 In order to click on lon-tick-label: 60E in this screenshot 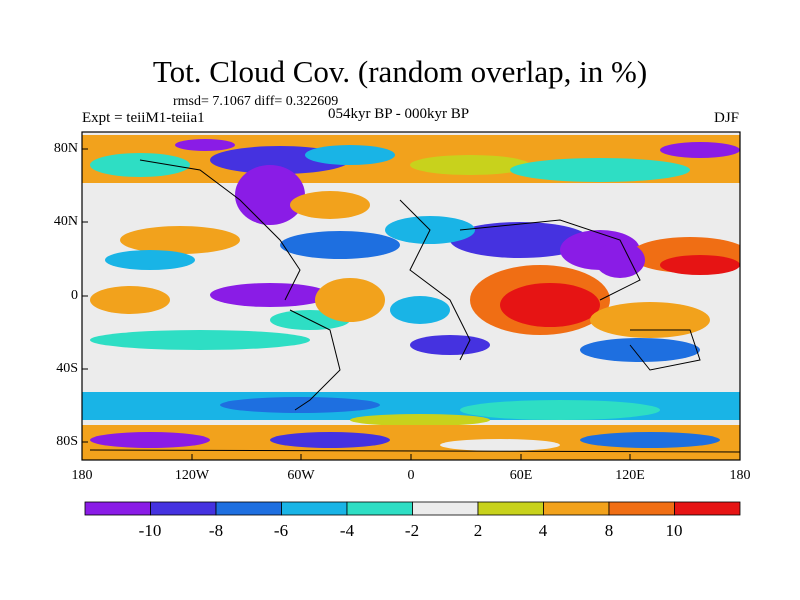, I will do `click(521, 475)`.